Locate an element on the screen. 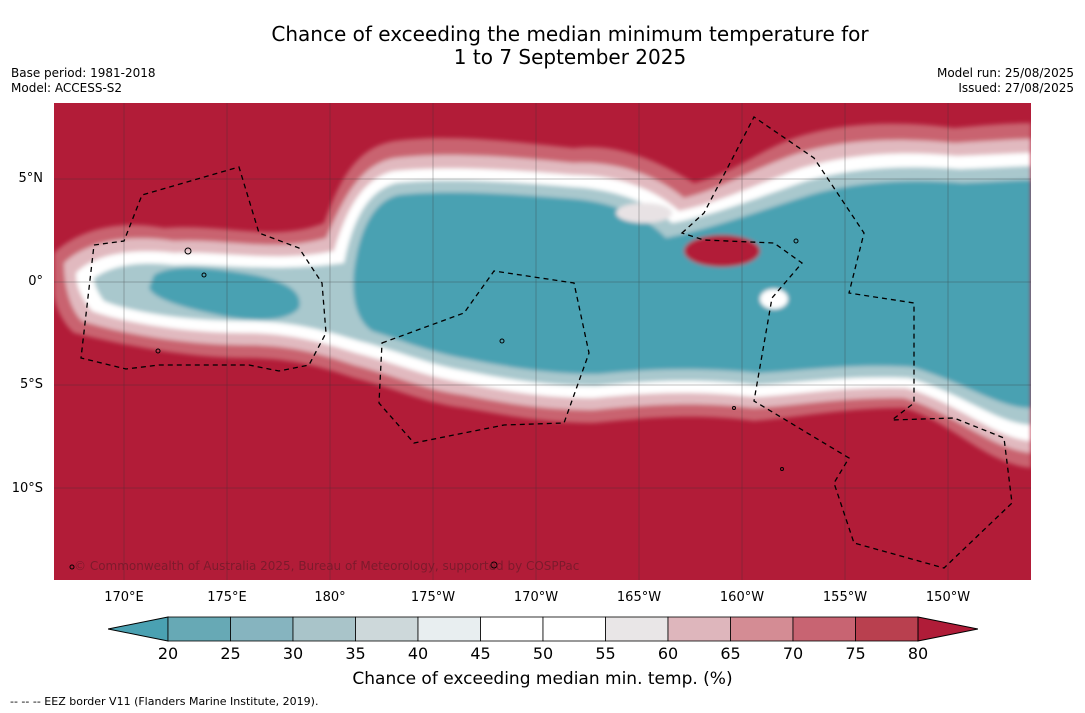 The height and width of the screenshot is (713, 1085). colorbar-tick-label: 40 is located at coordinates (418, 653).